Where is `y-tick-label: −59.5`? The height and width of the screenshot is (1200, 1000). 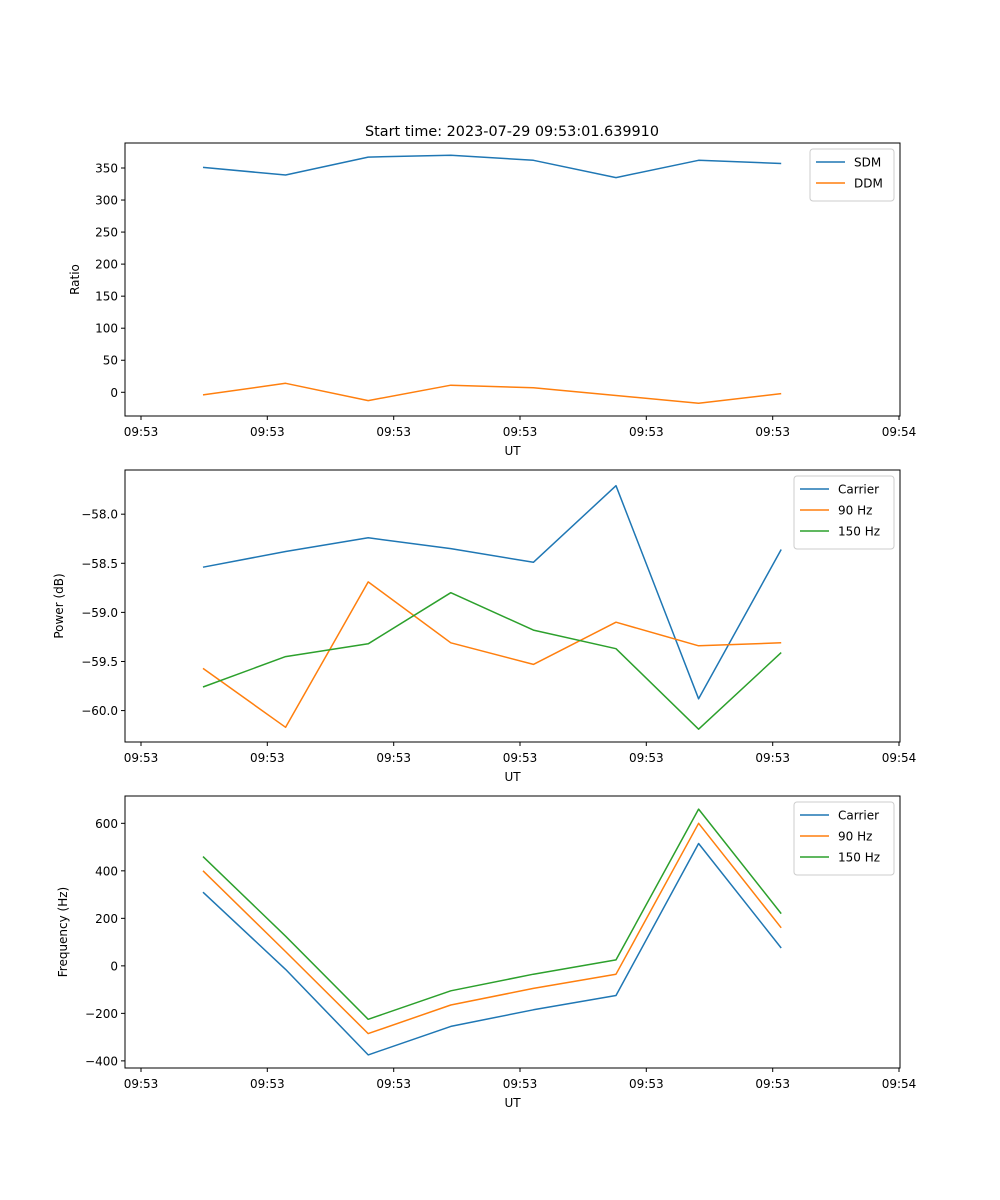
y-tick-label: −59.5 is located at coordinates (99, 662).